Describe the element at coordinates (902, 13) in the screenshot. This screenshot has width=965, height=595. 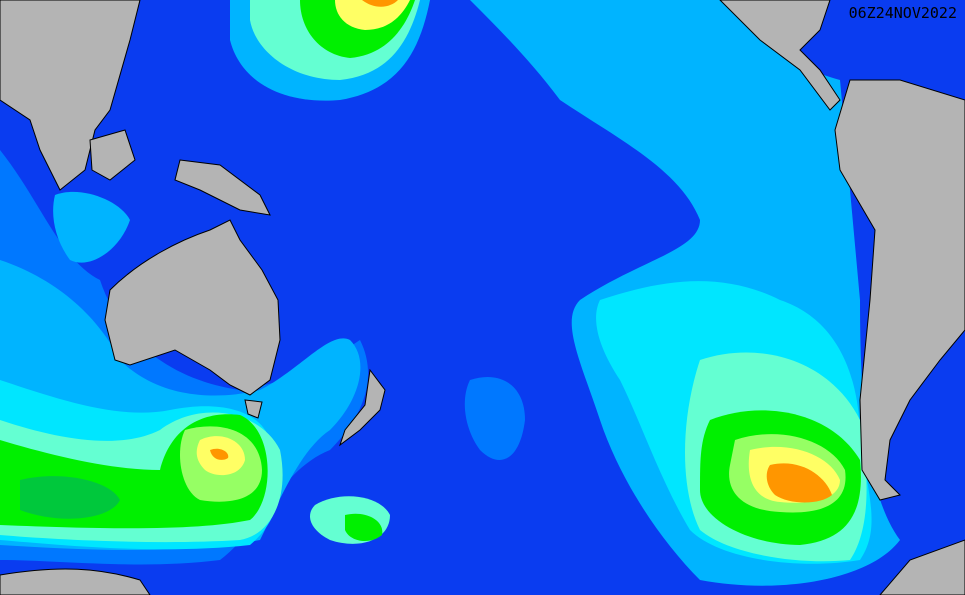
I see `forecast-timestamp: 06Z24NOV2022` at that location.